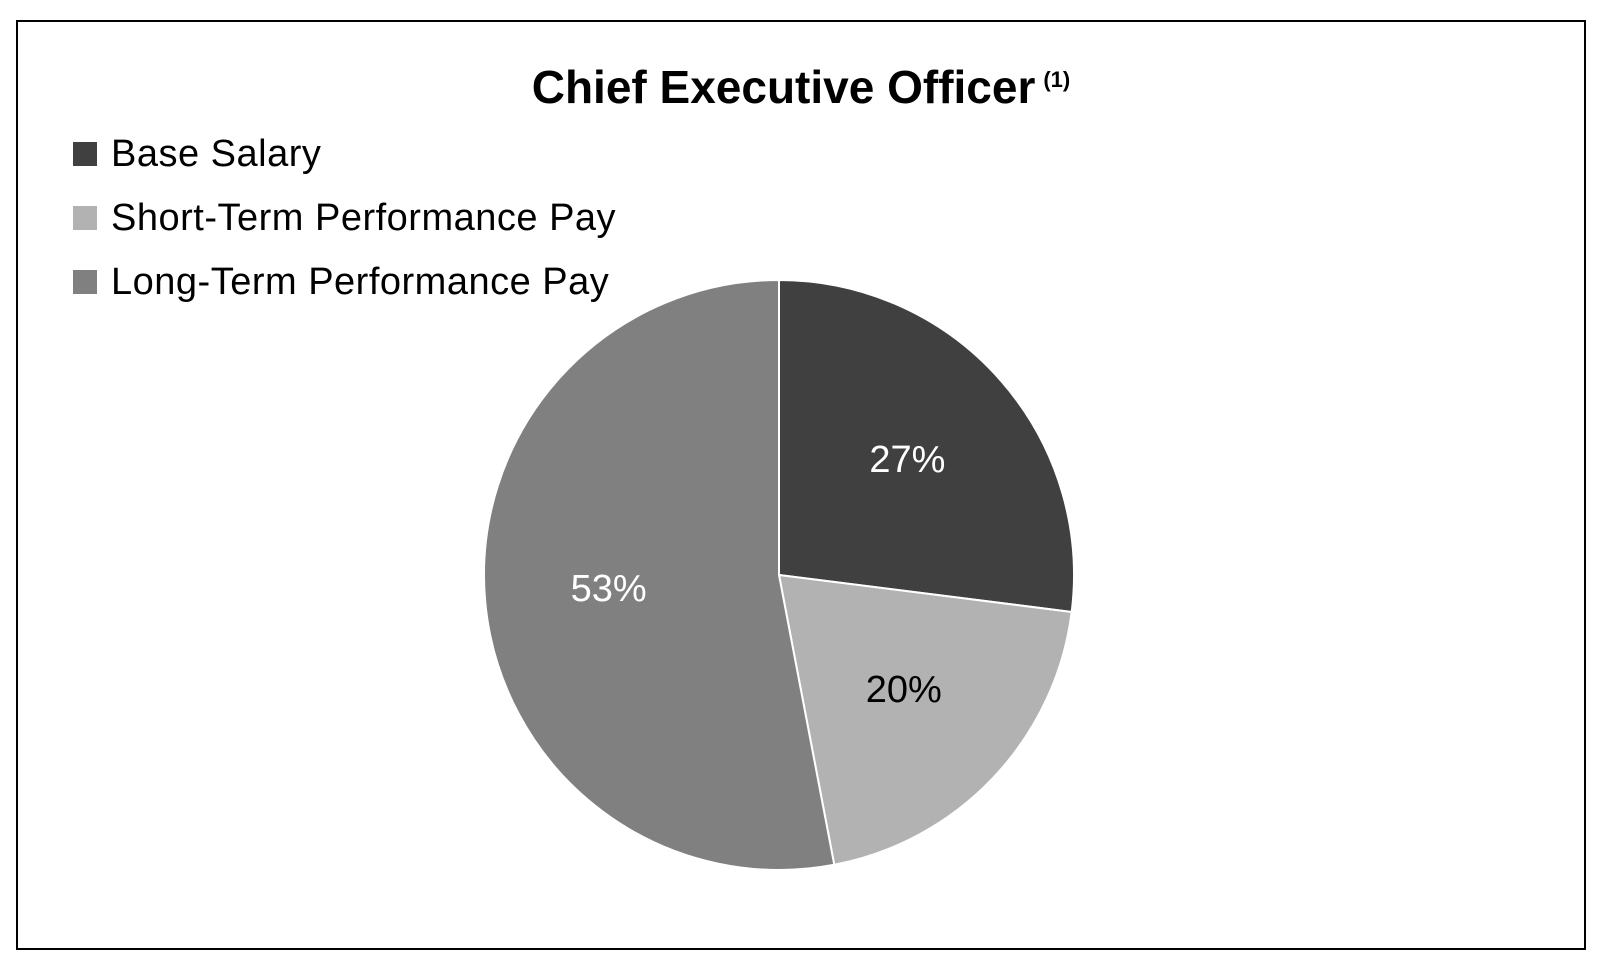 This screenshot has width=1604, height=976. What do you see at coordinates (659, 574) in the screenshot?
I see `pie-slice-long-term-performance-pay` at bounding box center [659, 574].